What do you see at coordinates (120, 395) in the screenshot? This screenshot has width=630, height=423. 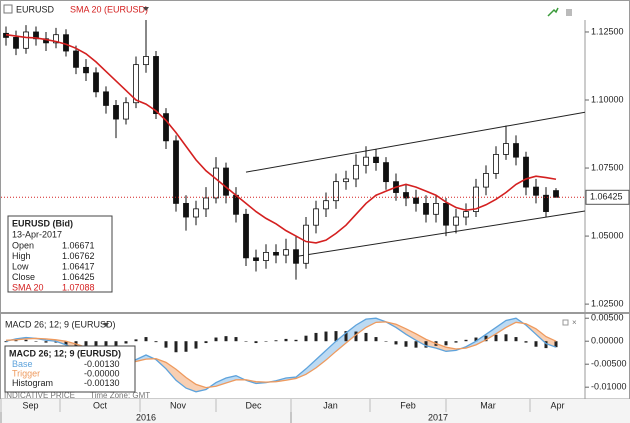 I see `footer: Time Zone: GMT` at bounding box center [120, 395].